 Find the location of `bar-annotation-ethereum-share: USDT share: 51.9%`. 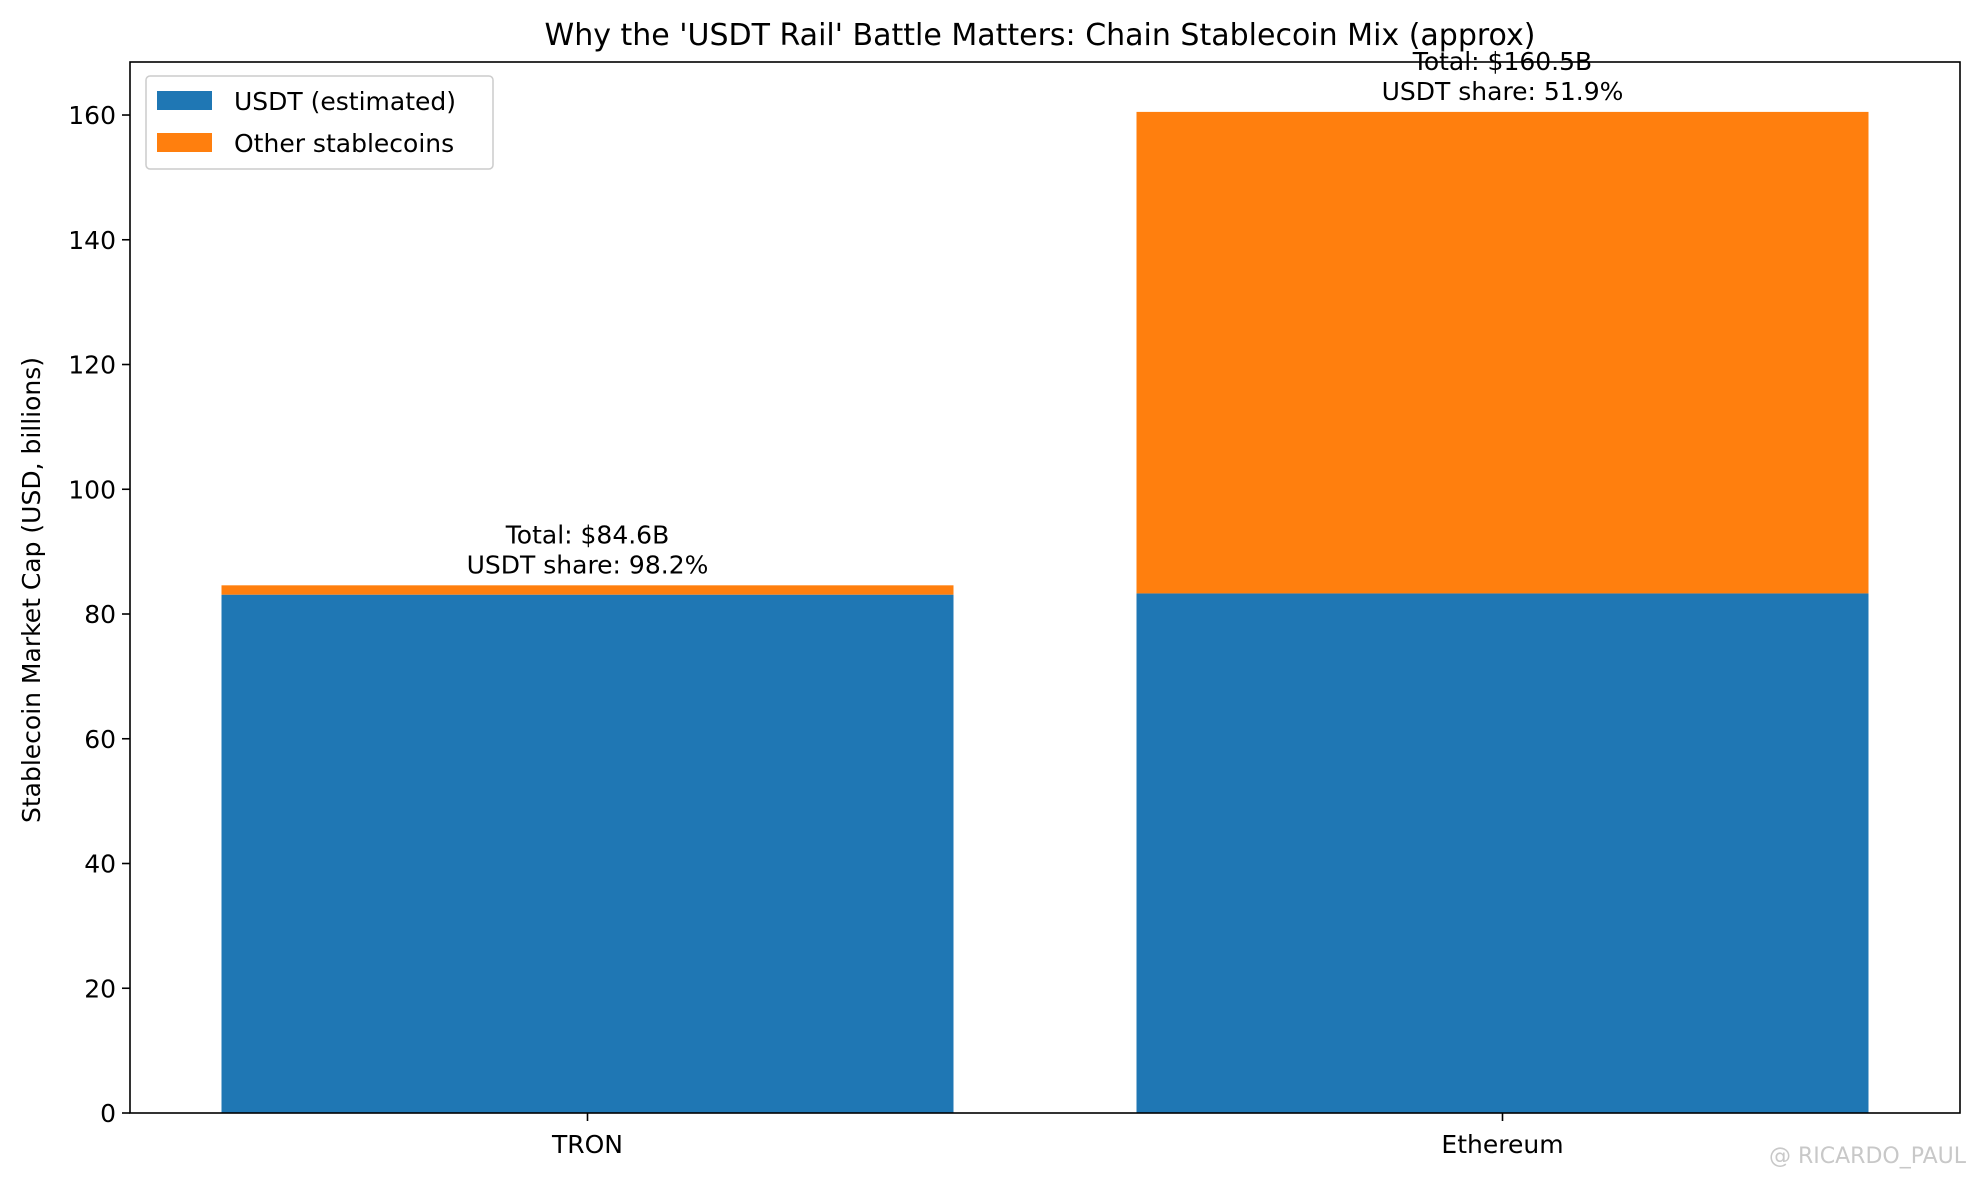

bar-annotation-ethereum-share: USDT share: 51.9% is located at coordinates (1503, 91).